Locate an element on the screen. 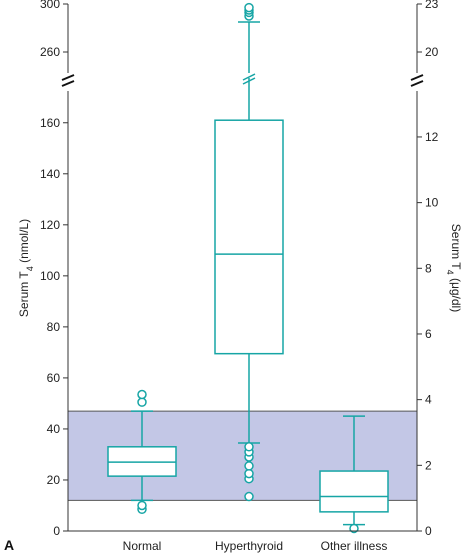  right-tick-label: 2 is located at coordinates (428, 465).